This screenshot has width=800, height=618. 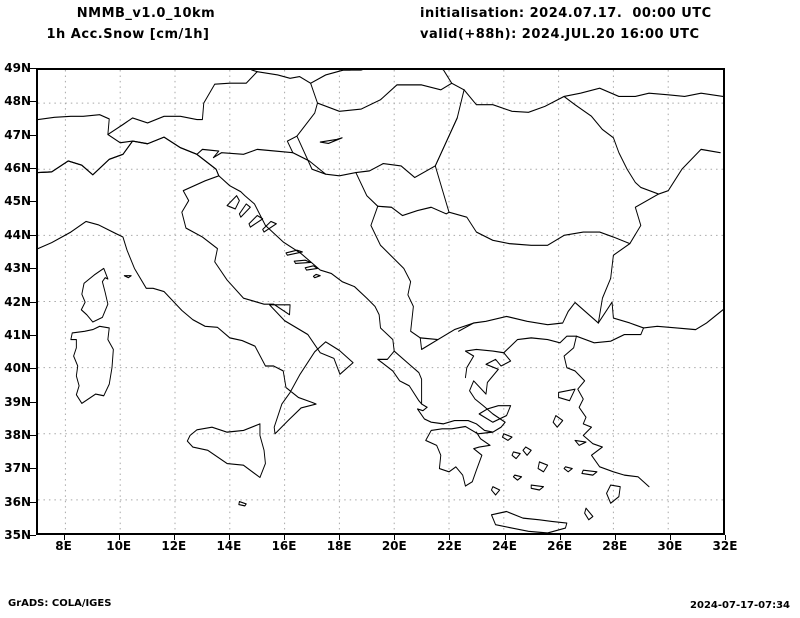 What do you see at coordinates (560, 546) in the screenshot?
I see `x-tick-label: 26E` at bounding box center [560, 546].